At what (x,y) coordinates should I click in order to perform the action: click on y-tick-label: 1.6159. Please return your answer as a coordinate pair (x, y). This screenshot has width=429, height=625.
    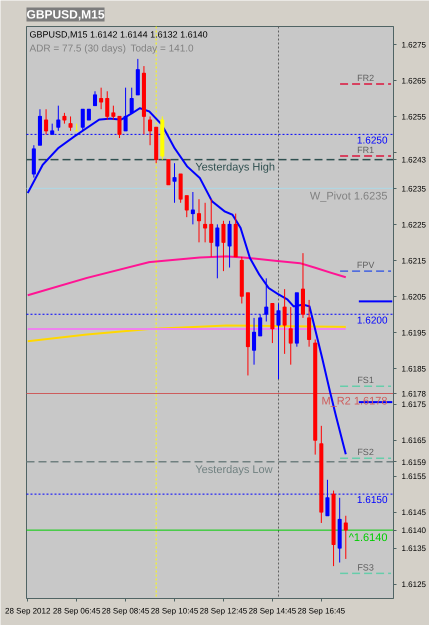
    Looking at the image, I should click on (414, 462).